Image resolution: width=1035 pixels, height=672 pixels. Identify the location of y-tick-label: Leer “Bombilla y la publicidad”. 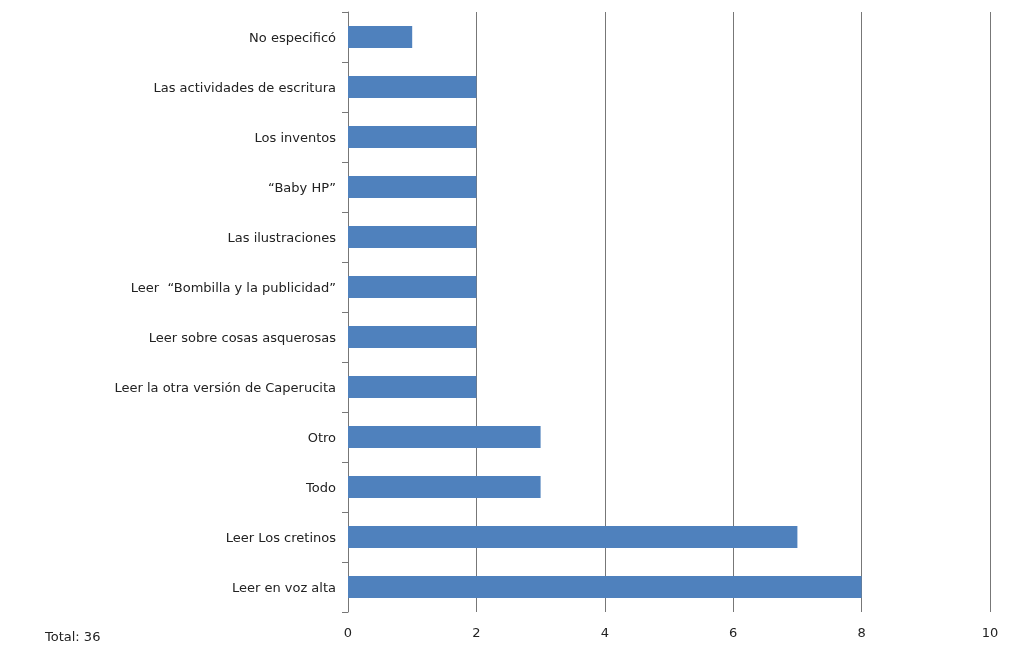
(233, 287).